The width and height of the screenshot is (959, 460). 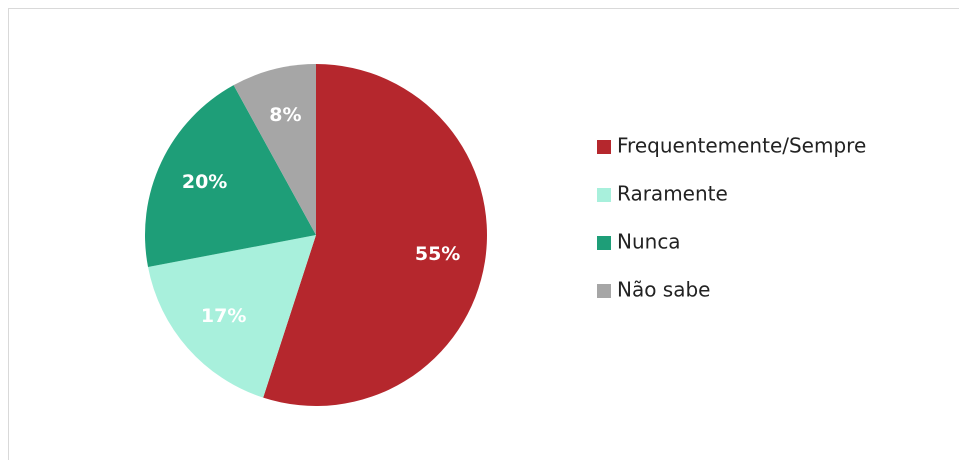 I want to click on data-label: 8%, so click(x=285, y=115).